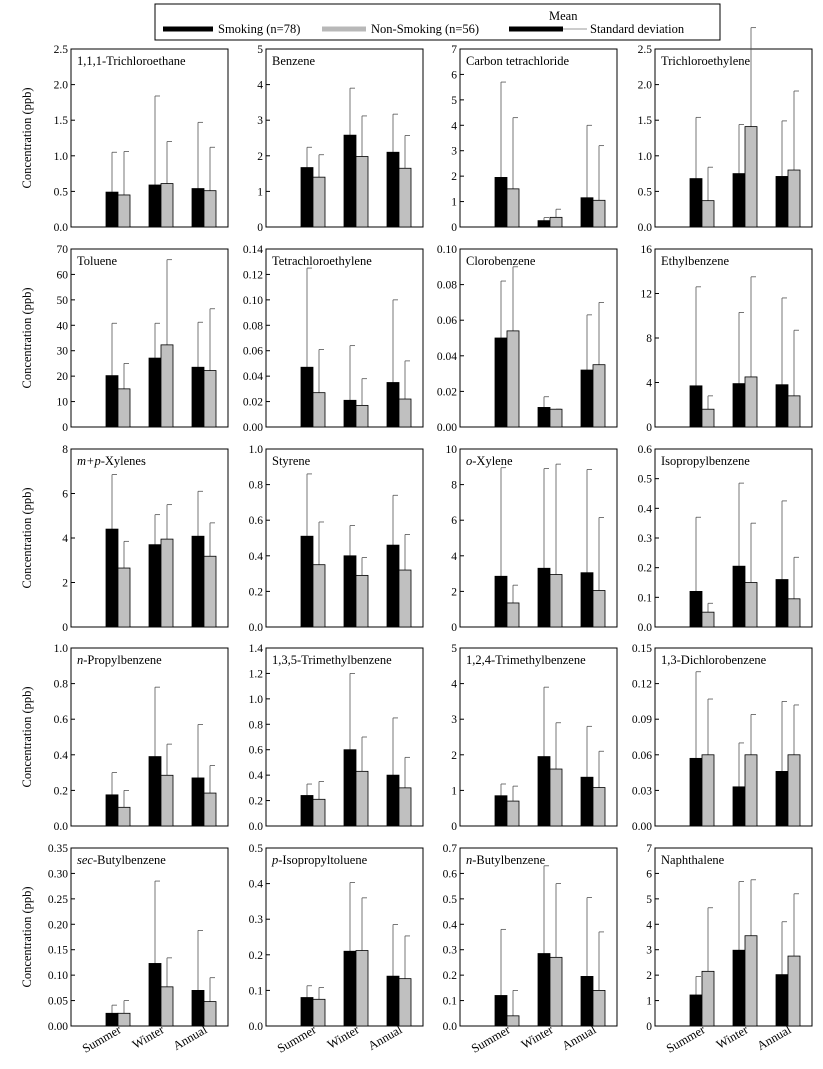  Describe the element at coordinates (450, 1002) in the screenshot. I see `y-tick-label: 0.1` at that location.